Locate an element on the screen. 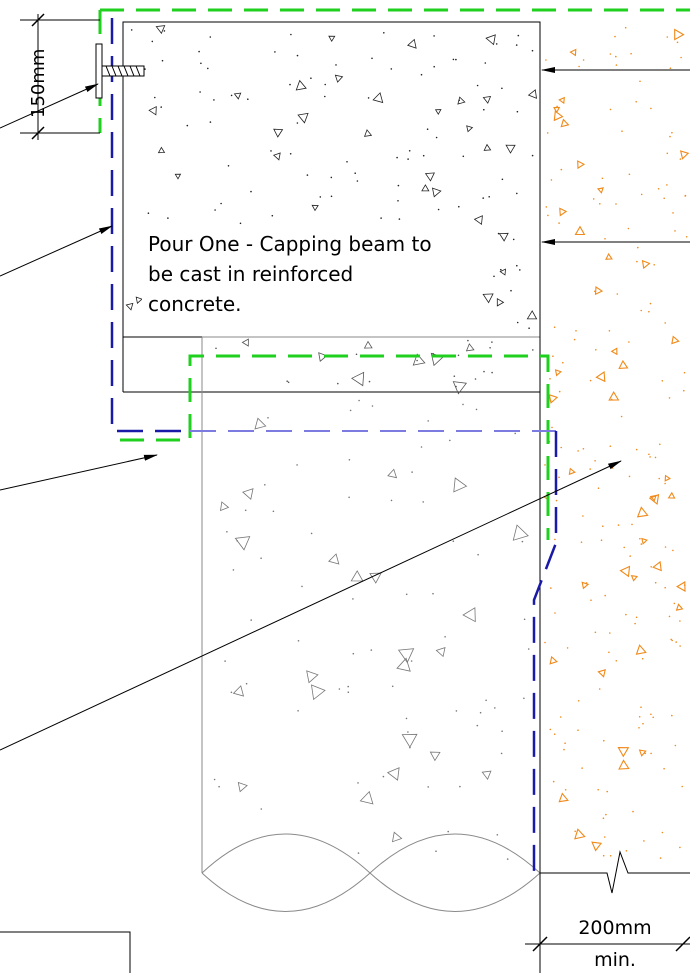 The width and height of the screenshot is (690, 973). pour-note-line-3: concrete. is located at coordinates (195, 304).